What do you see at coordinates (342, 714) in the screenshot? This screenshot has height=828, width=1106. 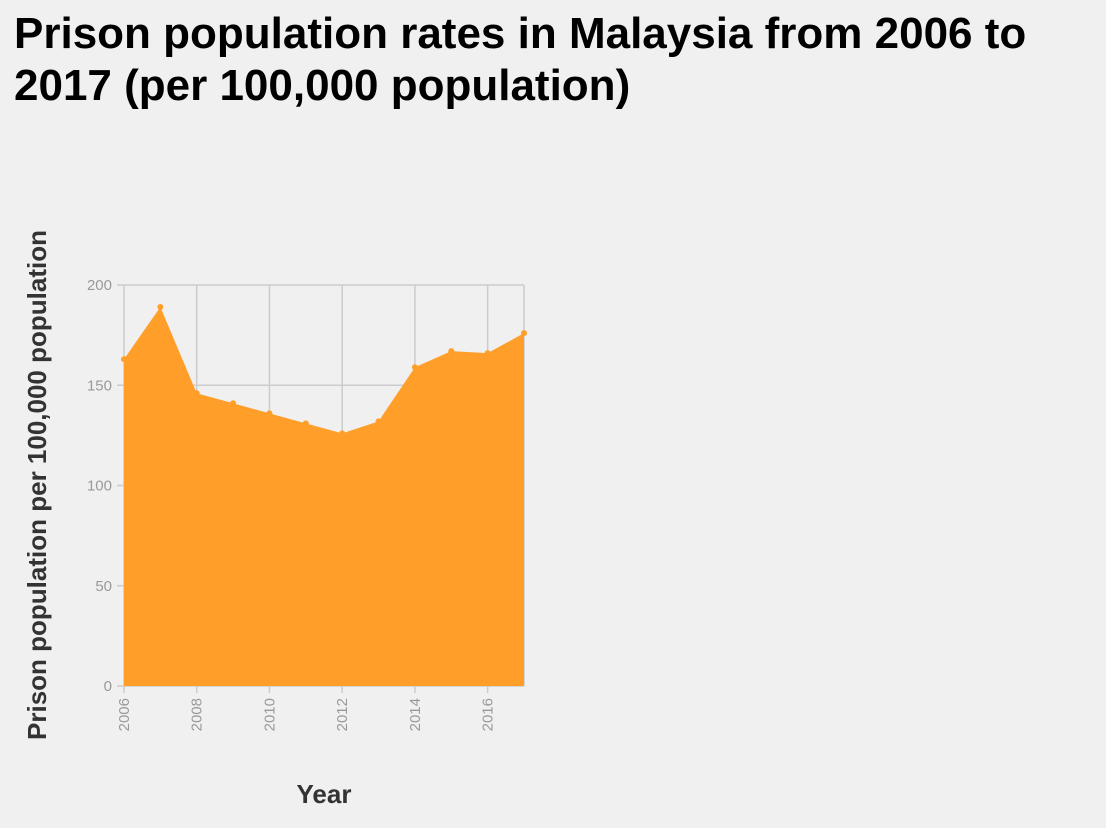 I see `x-tick-label: 2012` at bounding box center [342, 714].